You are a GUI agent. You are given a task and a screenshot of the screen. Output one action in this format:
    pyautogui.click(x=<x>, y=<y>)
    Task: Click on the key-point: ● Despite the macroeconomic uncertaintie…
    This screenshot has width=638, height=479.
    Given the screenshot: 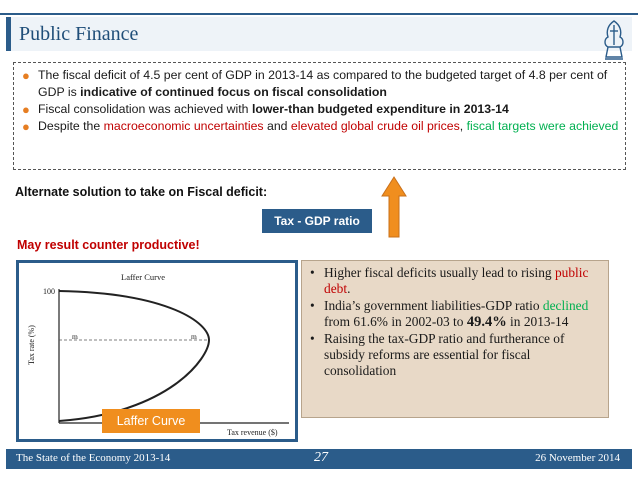 What is the action you would take?
    pyautogui.click(x=320, y=126)
    